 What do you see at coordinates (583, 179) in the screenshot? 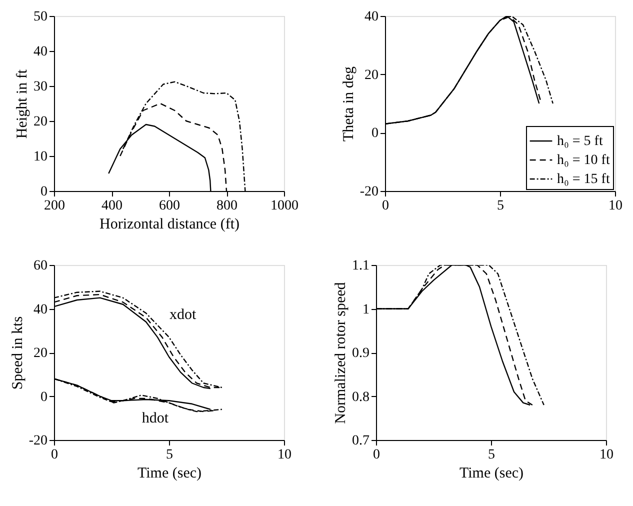
I see `legend-label: h₀ = 15 ft` at bounding box center [583, 179].